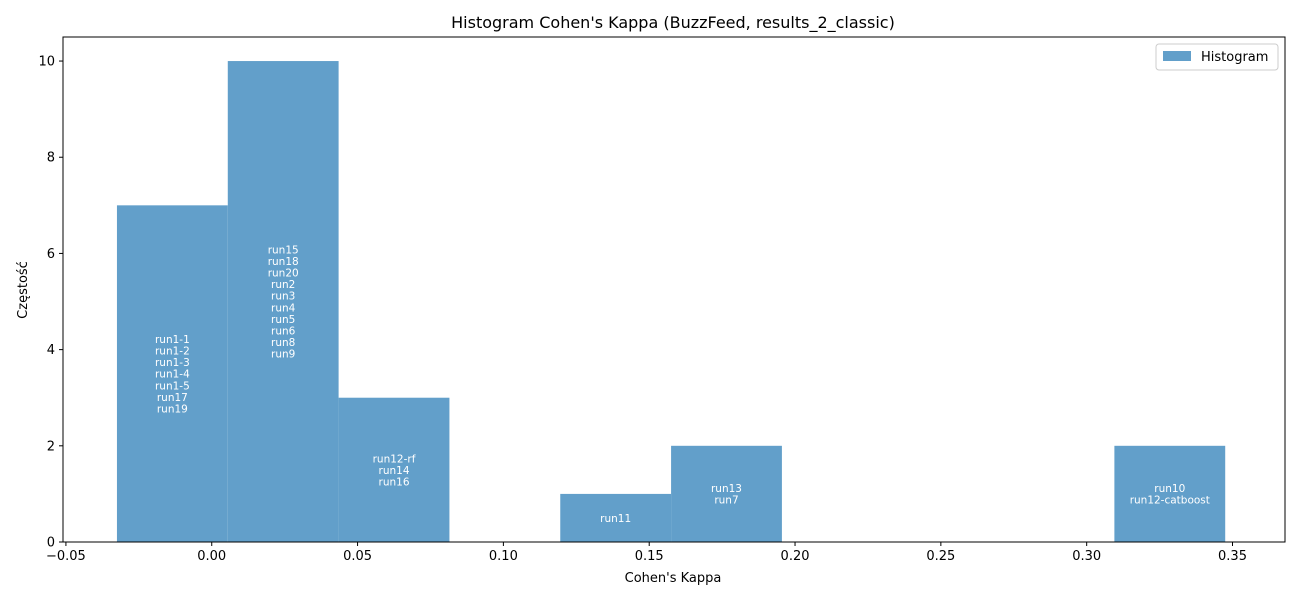 This screenshot has width=1300, height=600. What do you see at coordinates (649, 556) in the screenshot?
I see `x-tick-label: 0.15` at bounding box center [649, 556].